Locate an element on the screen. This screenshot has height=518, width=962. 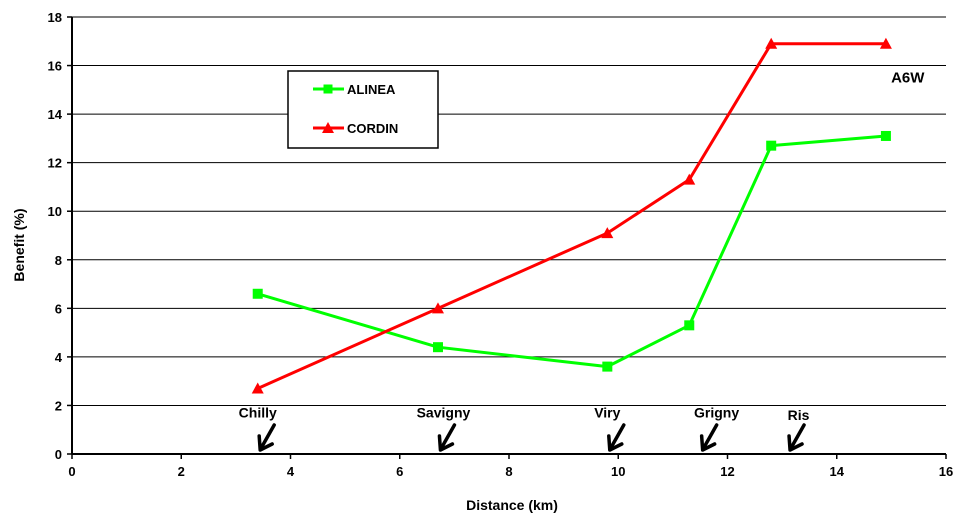
y-tick-label: 0 is located at coordinates (58, 454).